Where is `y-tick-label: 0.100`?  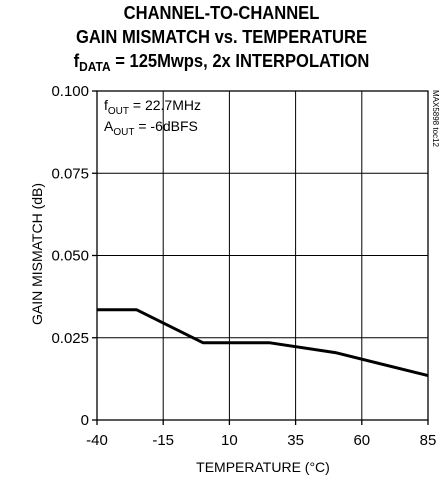
y-tick-label: 0.100 is located at coordinates (70, 91).